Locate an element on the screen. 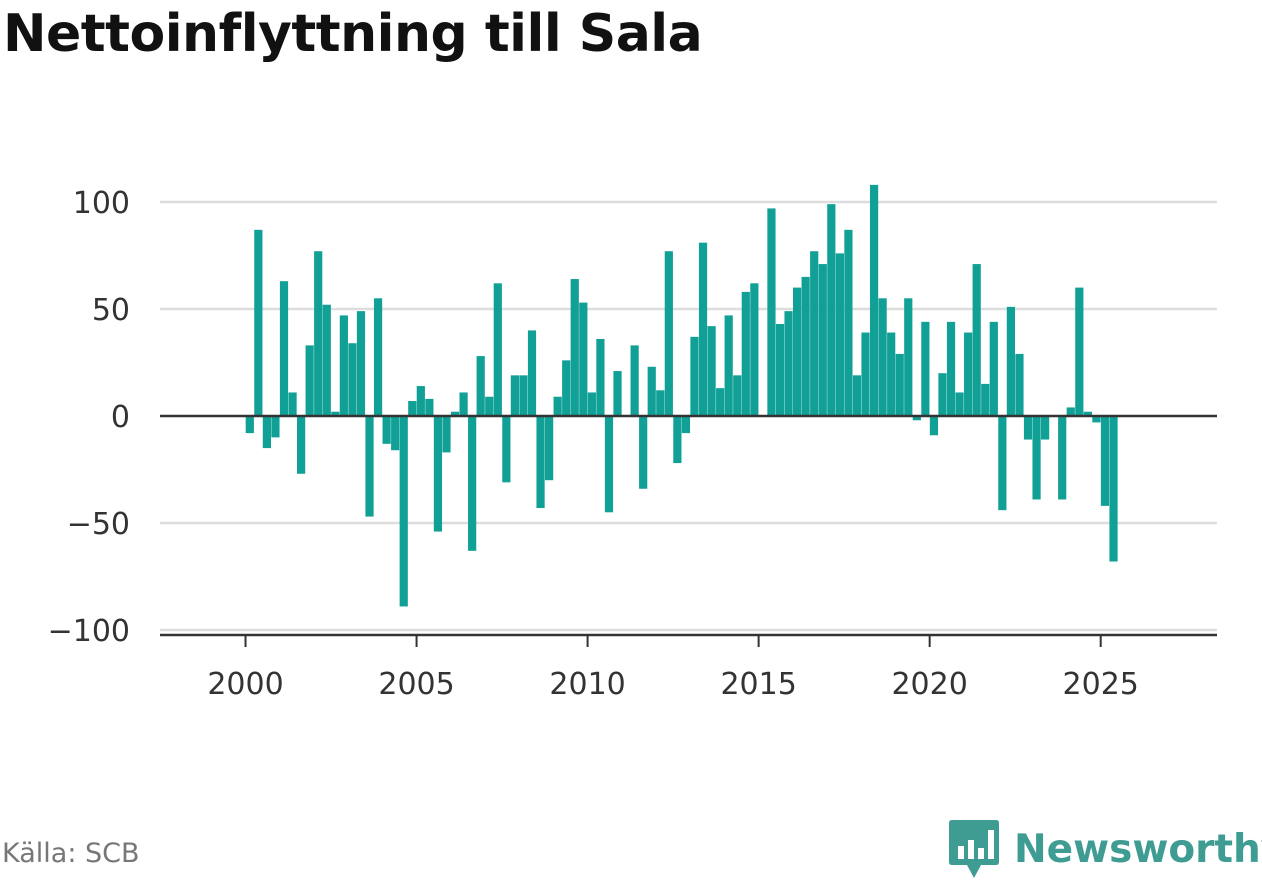  y-tick-label: 50 is located at coordinates (111, 310).